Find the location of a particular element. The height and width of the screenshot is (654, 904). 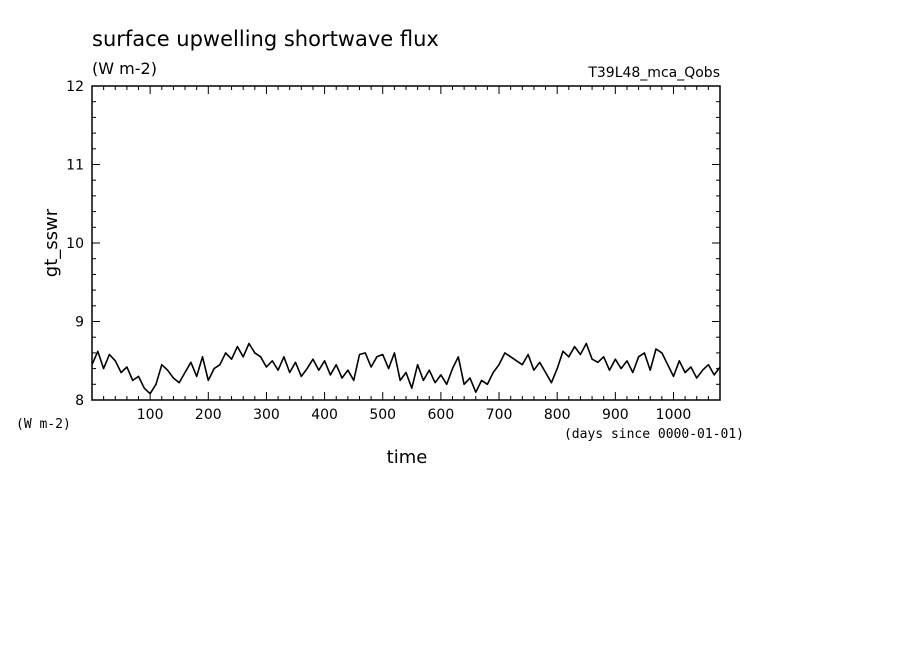

series-group is located at coordinates (406, 368).